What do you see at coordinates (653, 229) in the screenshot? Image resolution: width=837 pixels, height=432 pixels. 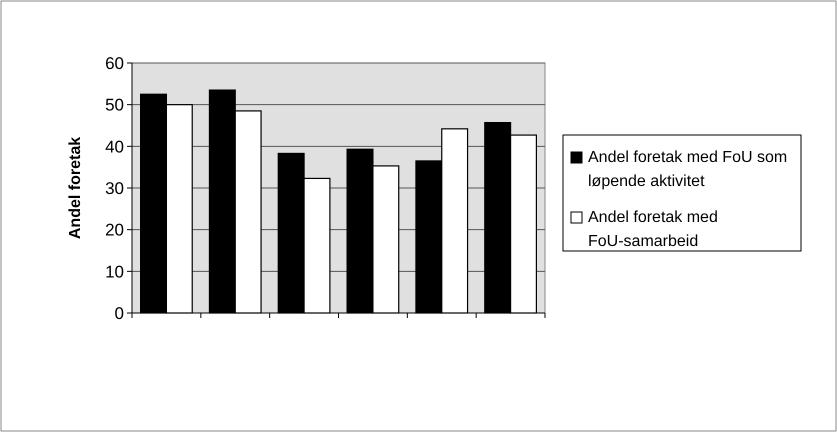 I see `legend-label: Andel foretak med FoU-samarbeid` at bounding box center [653, 229].